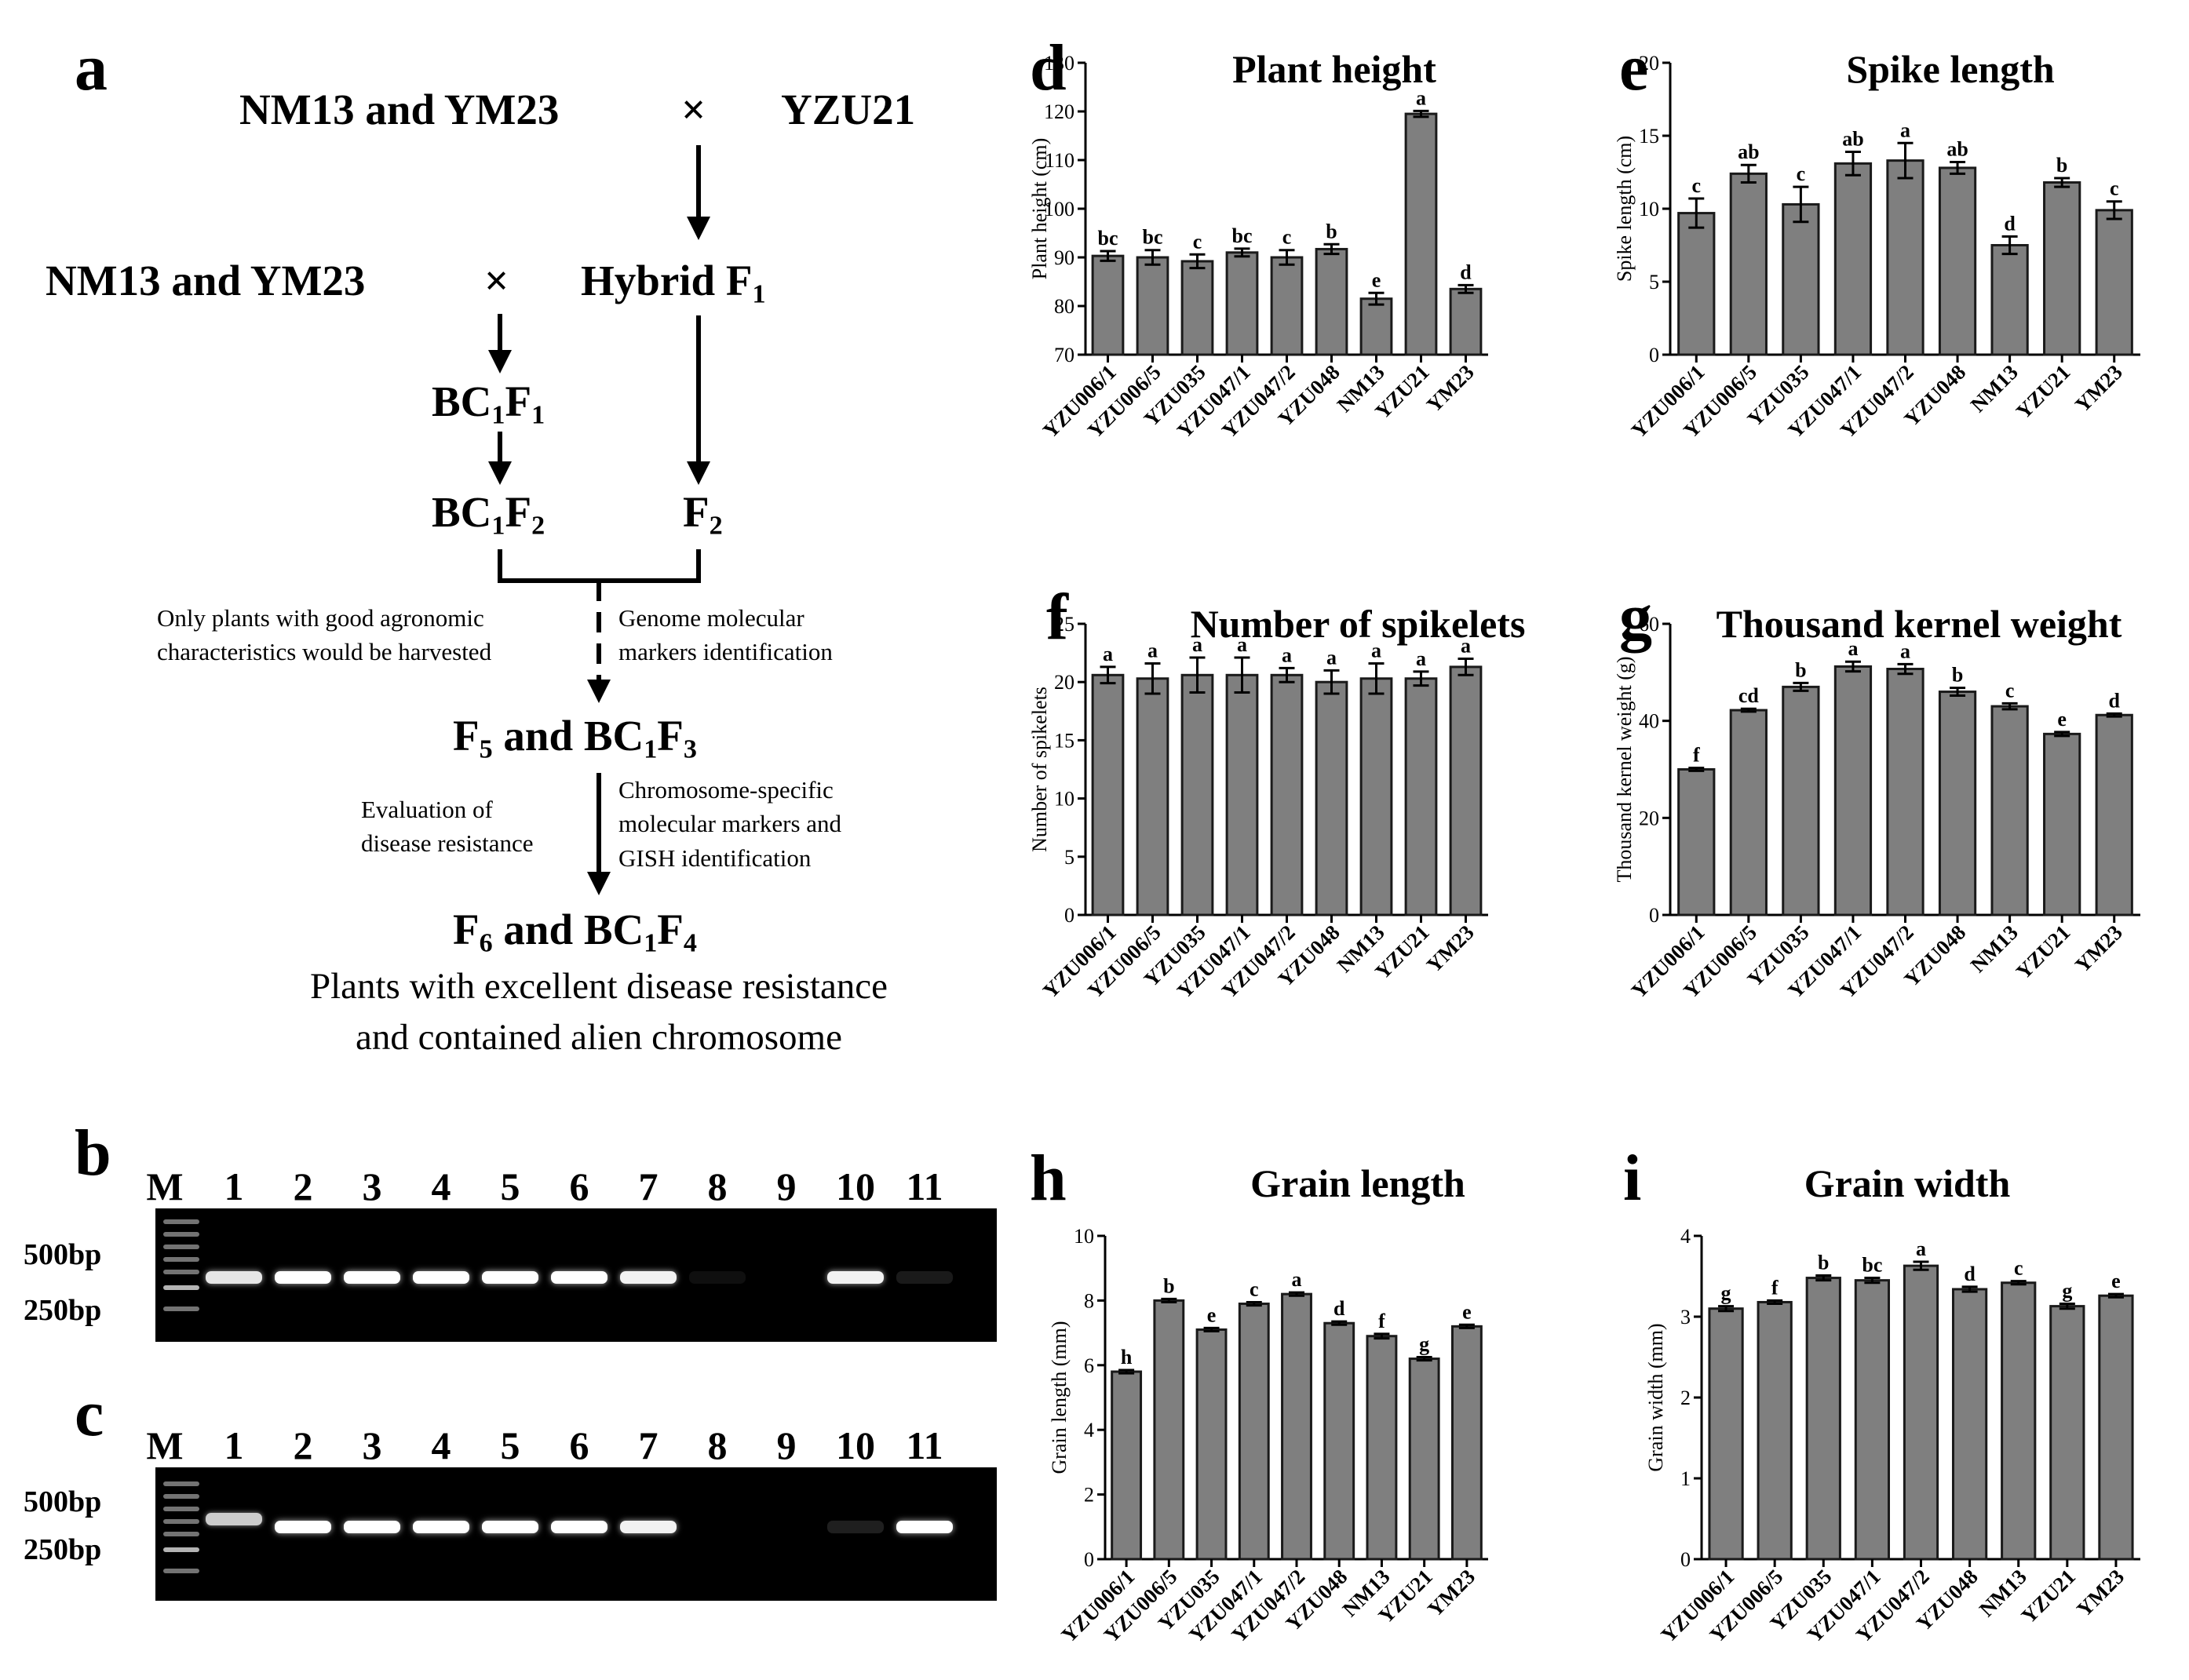 The height and width of the screenshot is (1680, 2189). I want to click on panel-letter-a: a, so click(91, 67).